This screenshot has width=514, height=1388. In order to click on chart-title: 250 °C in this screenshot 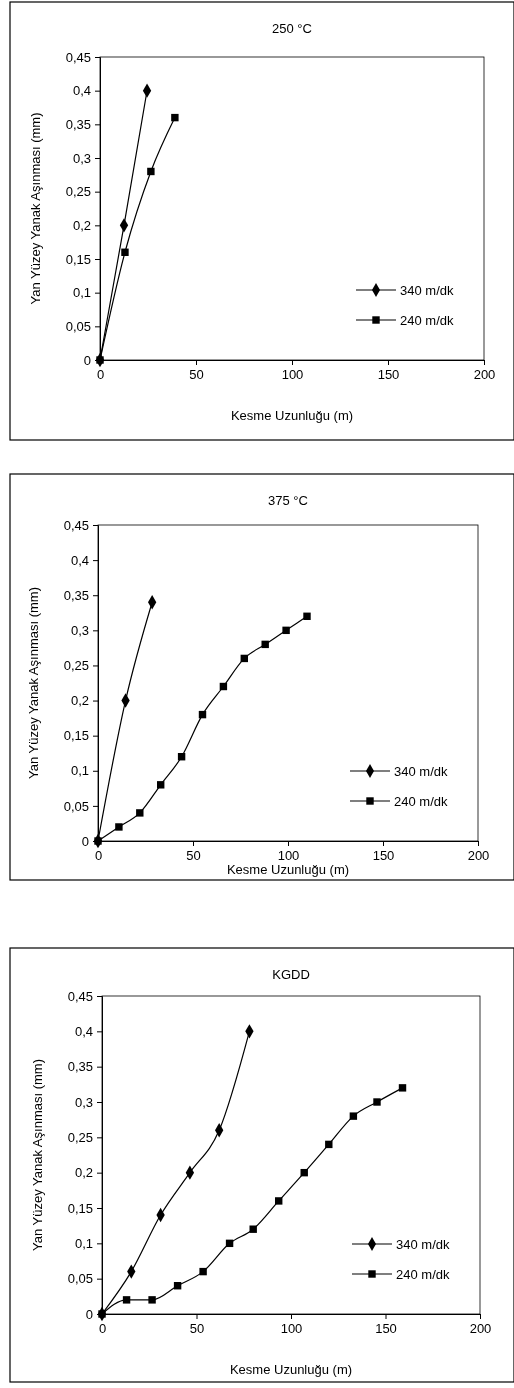, I will do `click(292, 28)`.